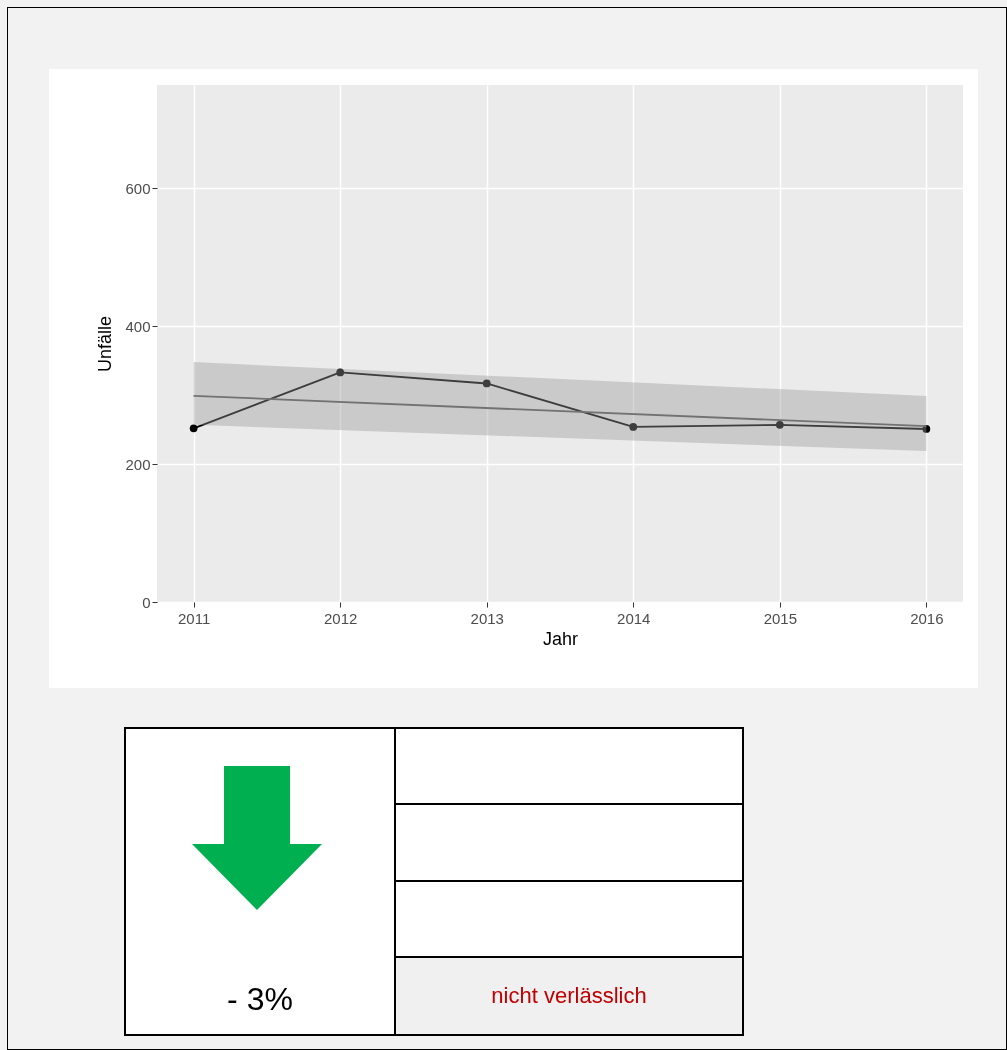 This screenshot has width=1007, height=1050. What do you see at coordinates (569, 995) in the screenshot?
I see `text: nicht verlässlich` at bounding box center [569, 995].